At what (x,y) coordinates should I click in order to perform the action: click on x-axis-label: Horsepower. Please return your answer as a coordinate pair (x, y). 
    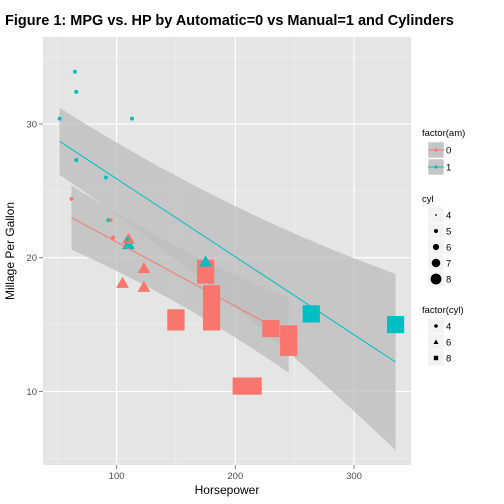
    Looking at the image, I should click on (227, 490).